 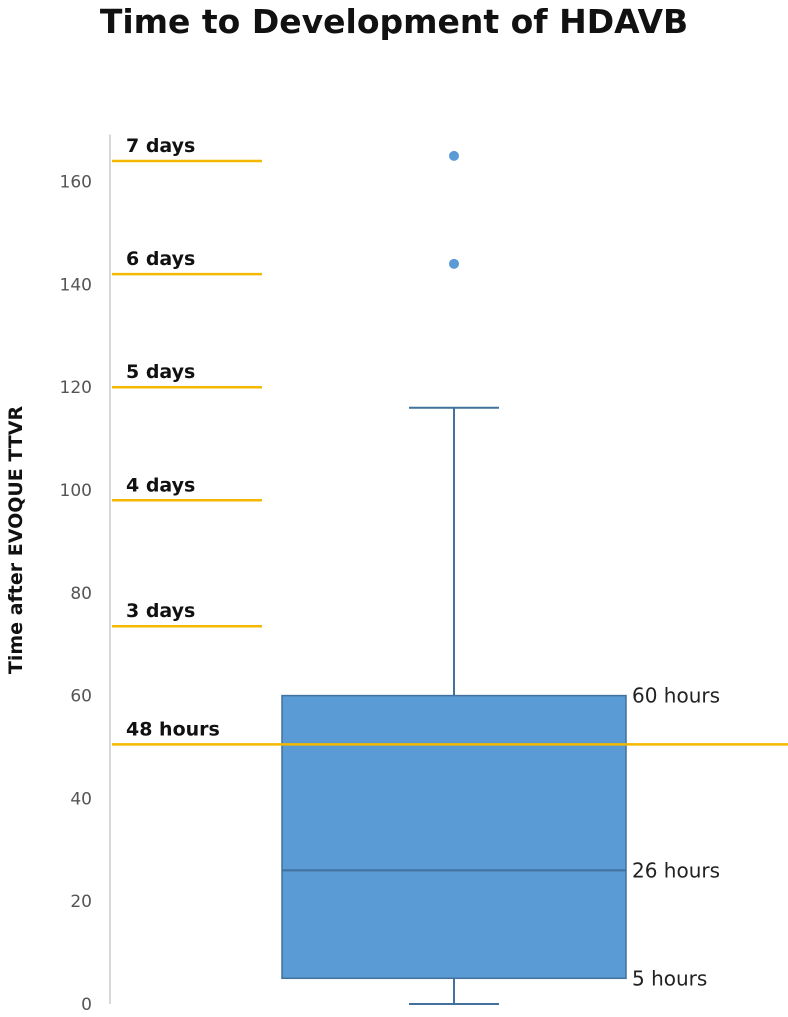 I want to click on reference-line-label: 7 days, so click(x=160, y=146).